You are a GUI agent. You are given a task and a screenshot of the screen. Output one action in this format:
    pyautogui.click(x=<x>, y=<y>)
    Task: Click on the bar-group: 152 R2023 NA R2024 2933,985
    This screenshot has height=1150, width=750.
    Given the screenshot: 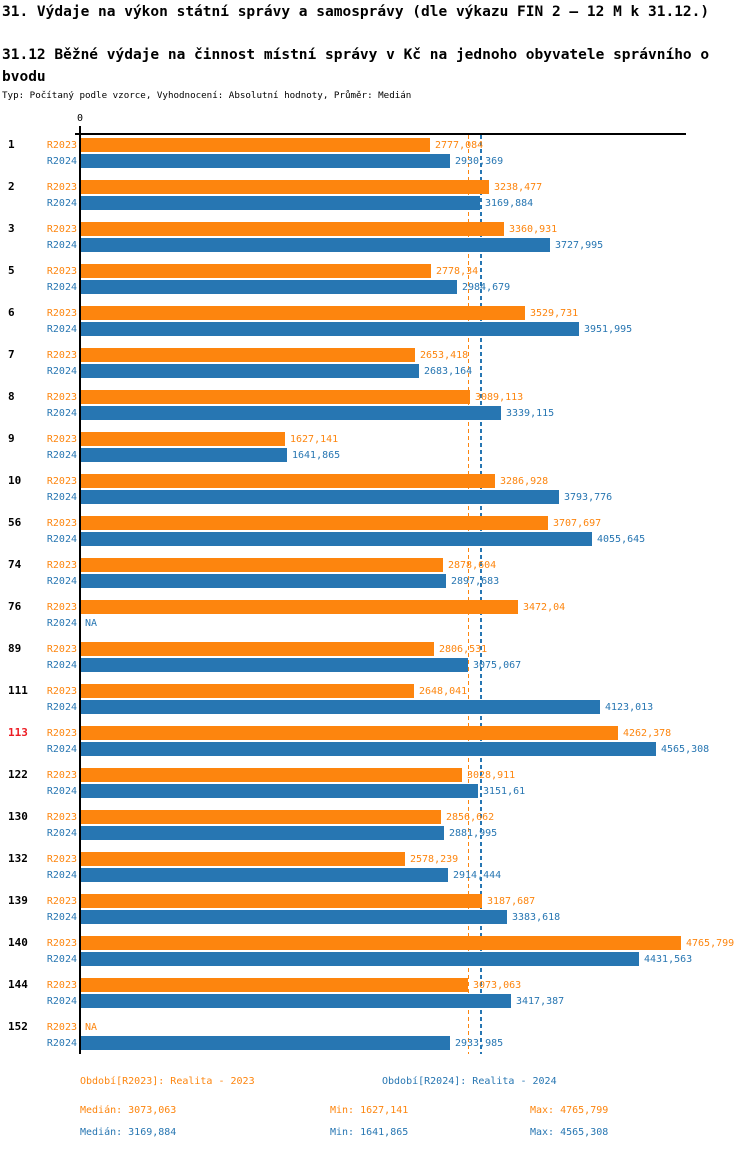 What is the action you would take?
    pyautogui.click(x=375, y=1041)
    